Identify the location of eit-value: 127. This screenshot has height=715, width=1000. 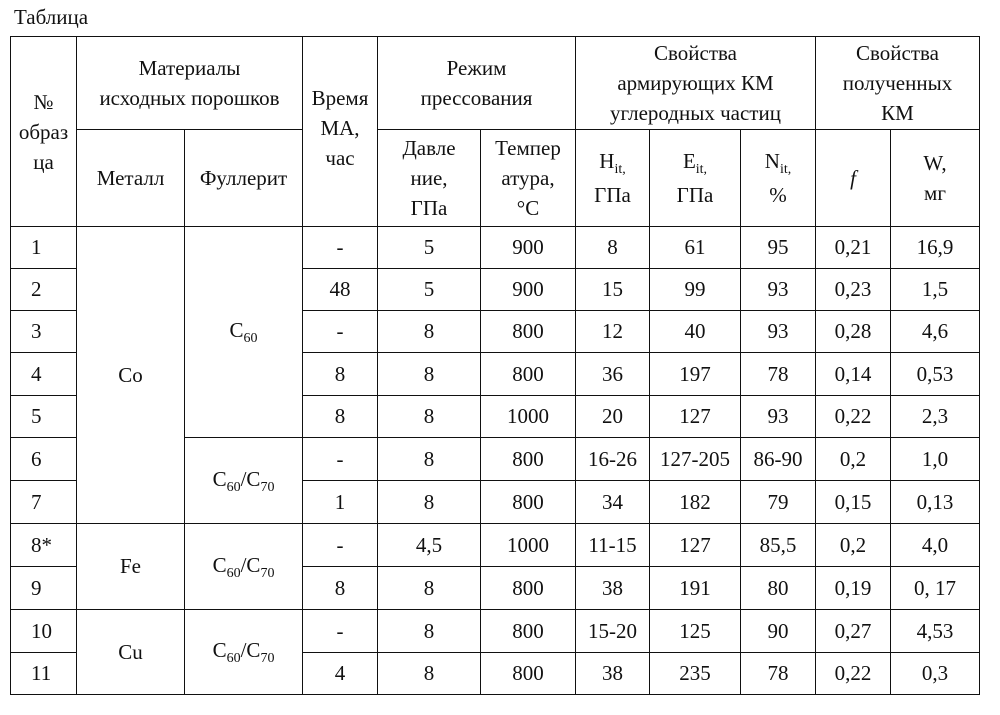
(695, 417).